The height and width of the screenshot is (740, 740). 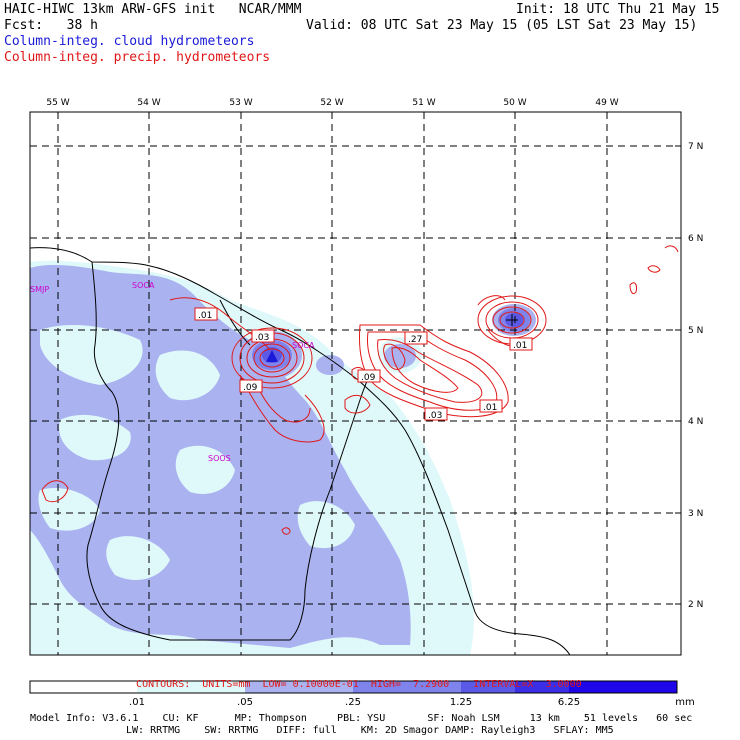 What do you see at coordinates (303, 345) in the screenshot?
I see `station-label-soca: SOCA` at bounding box center [303, 345].